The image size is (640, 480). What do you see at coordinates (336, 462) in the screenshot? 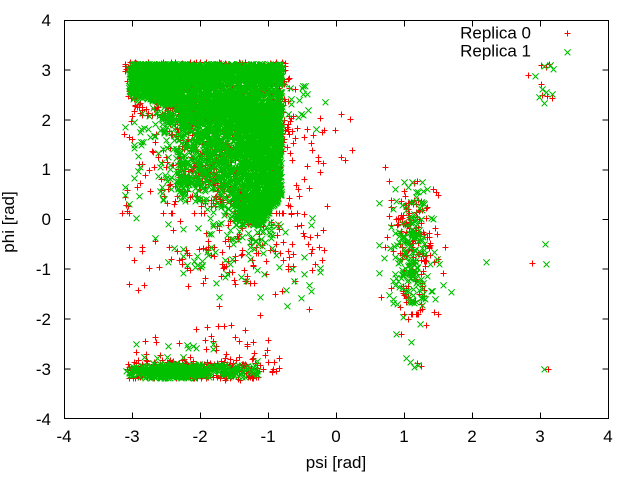
I see `svg-text: psi [rad]` at bounding box center [336, 462].